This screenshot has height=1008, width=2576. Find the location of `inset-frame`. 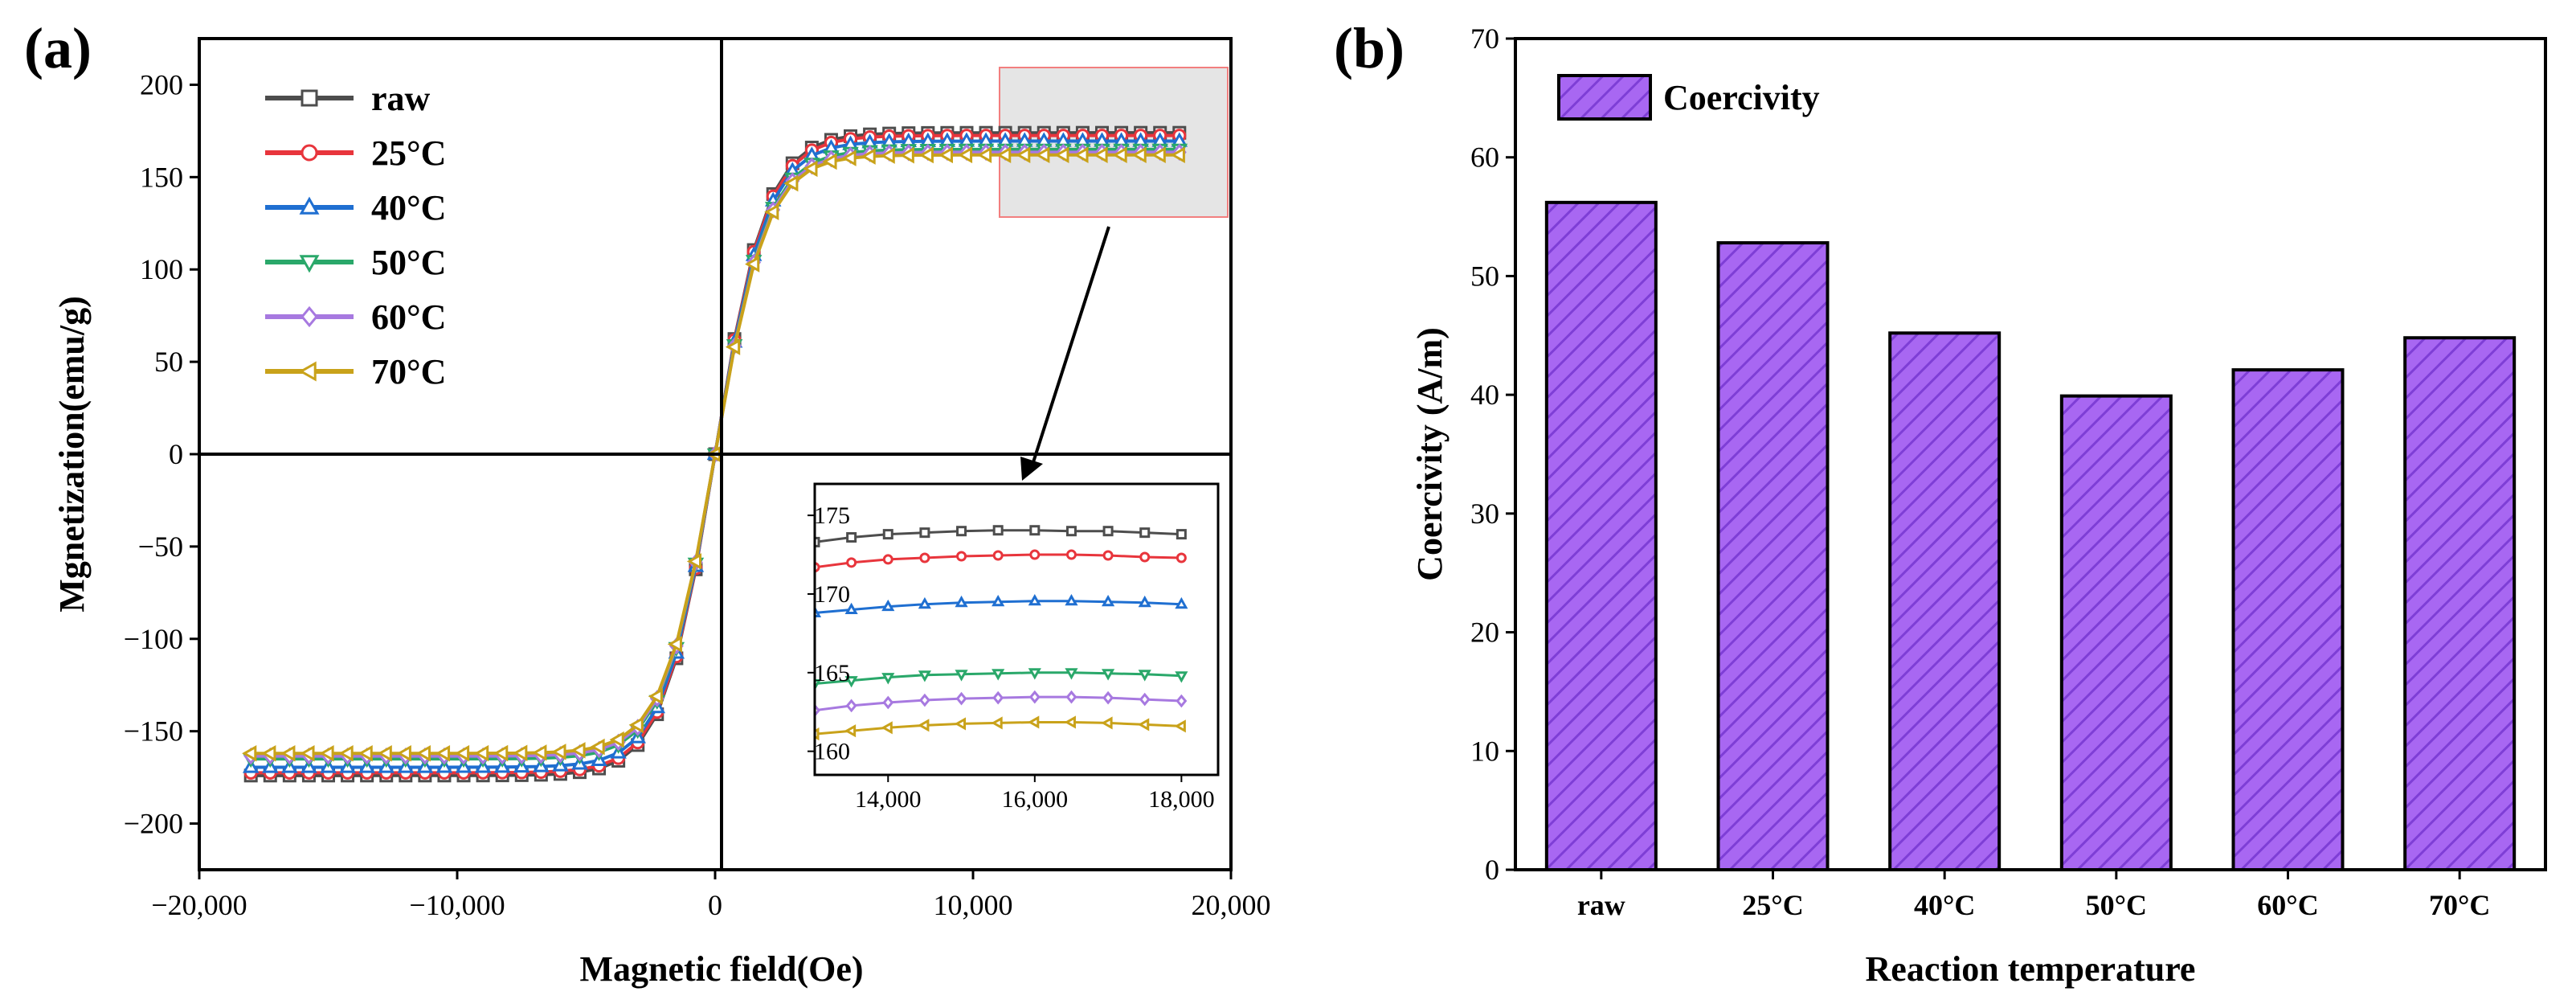

inset-frame is located at coordinates (1017, 629).